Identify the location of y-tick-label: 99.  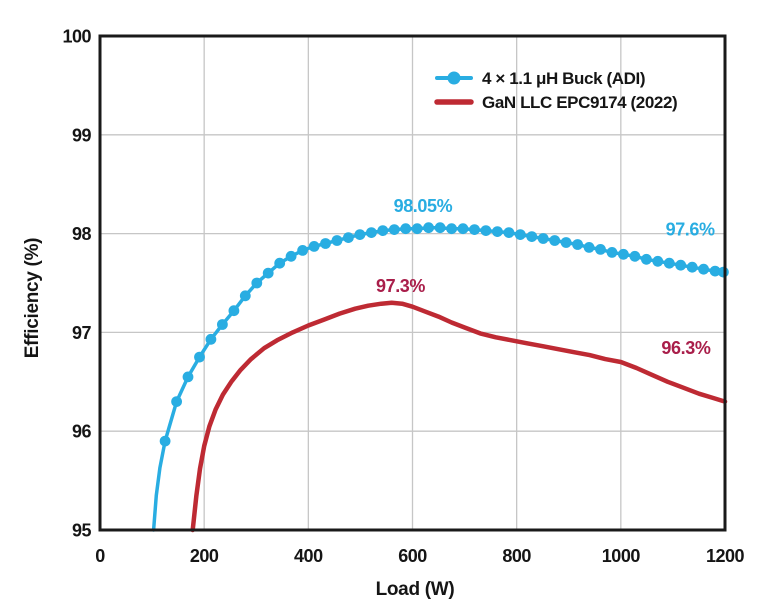
(82, 135).